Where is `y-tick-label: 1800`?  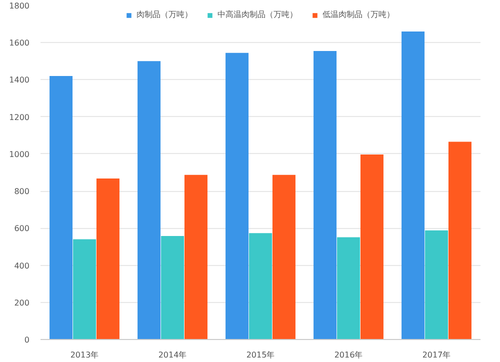 y-tick-label: 1800 is located at coordinates (19, 6).